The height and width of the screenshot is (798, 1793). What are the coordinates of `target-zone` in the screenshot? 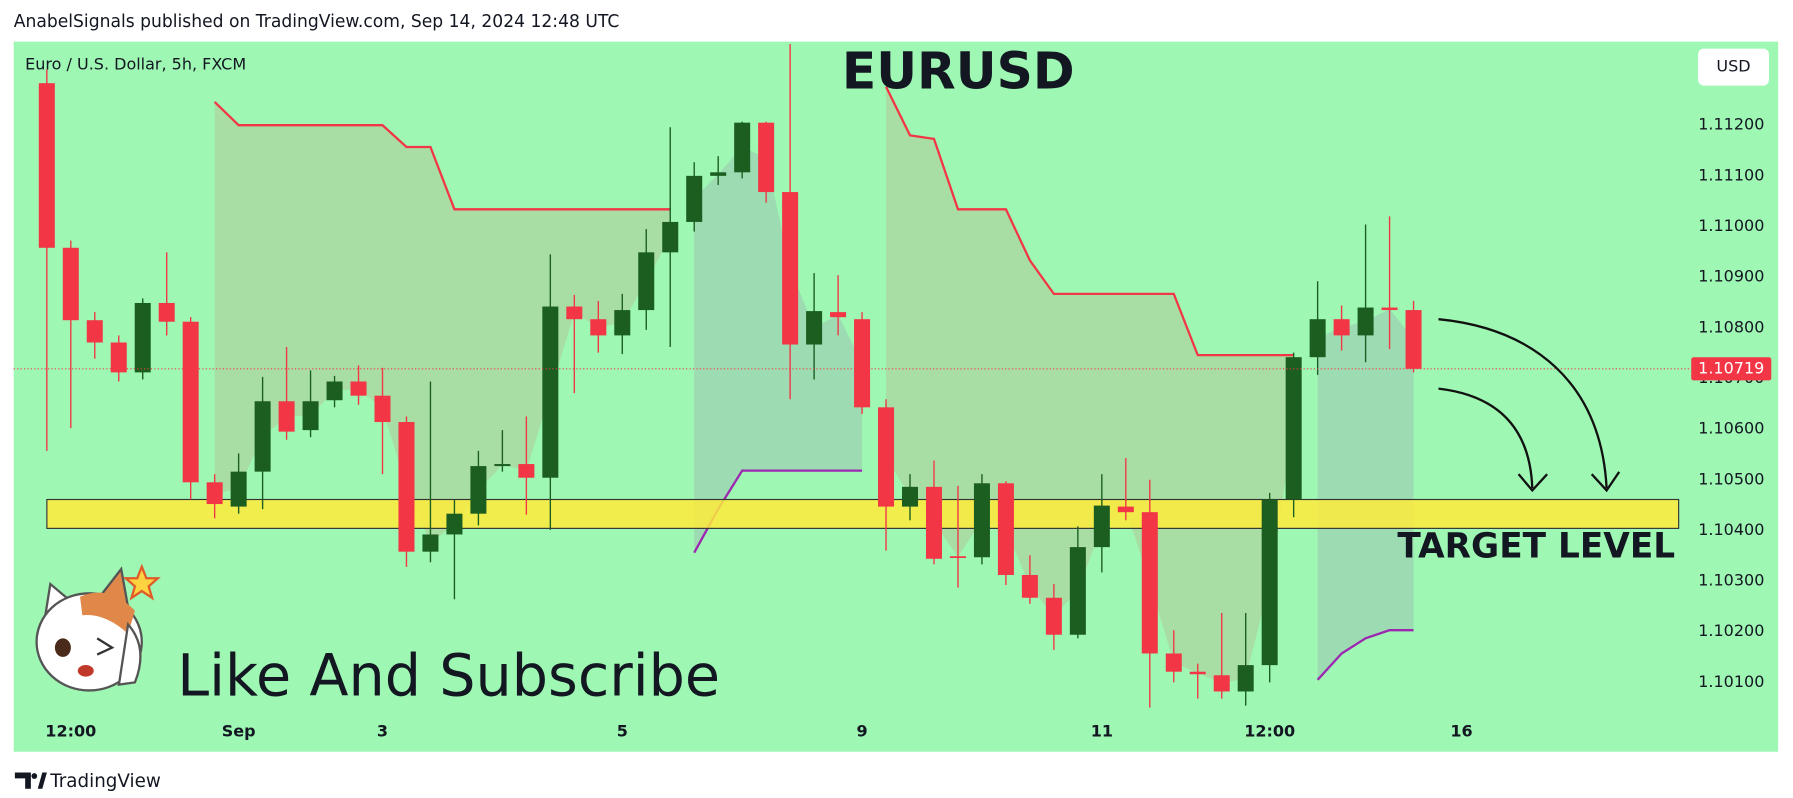 It's located at (863, 513).